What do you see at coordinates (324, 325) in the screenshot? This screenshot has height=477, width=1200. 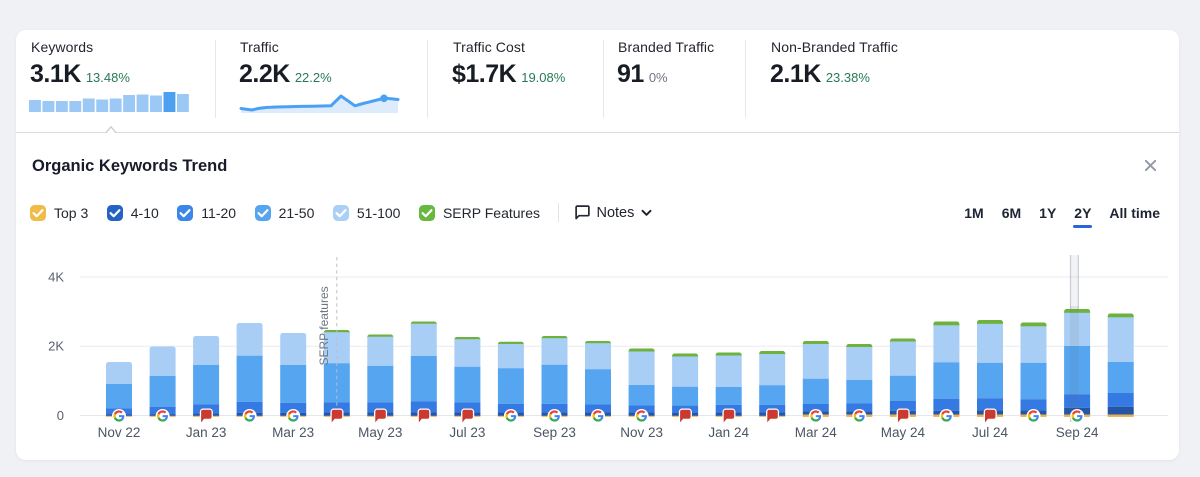 I see `svg-text: SERP features` at bounding box center [324, 325].